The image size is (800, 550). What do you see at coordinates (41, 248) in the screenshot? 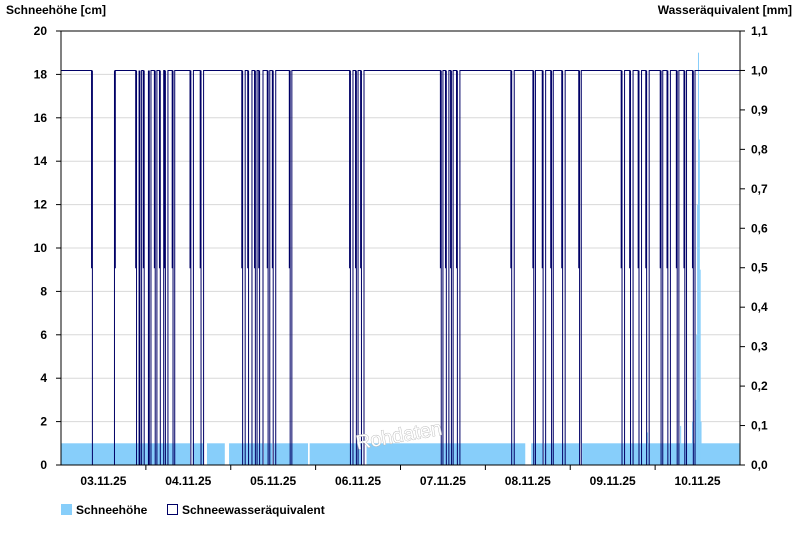
I see `left-tick-label: 10` at bounding box center [41, 248].